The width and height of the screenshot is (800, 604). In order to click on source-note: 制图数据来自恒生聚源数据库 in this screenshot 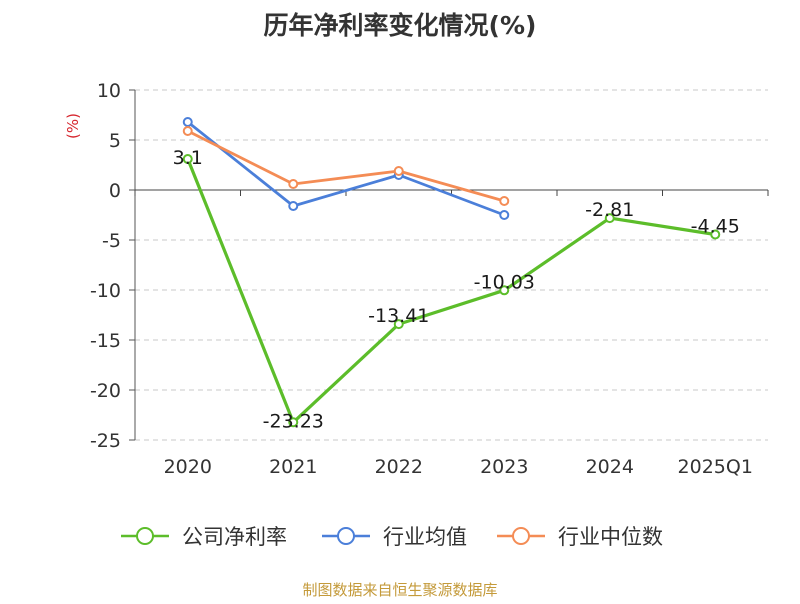, I will do `click(399, 590)`.